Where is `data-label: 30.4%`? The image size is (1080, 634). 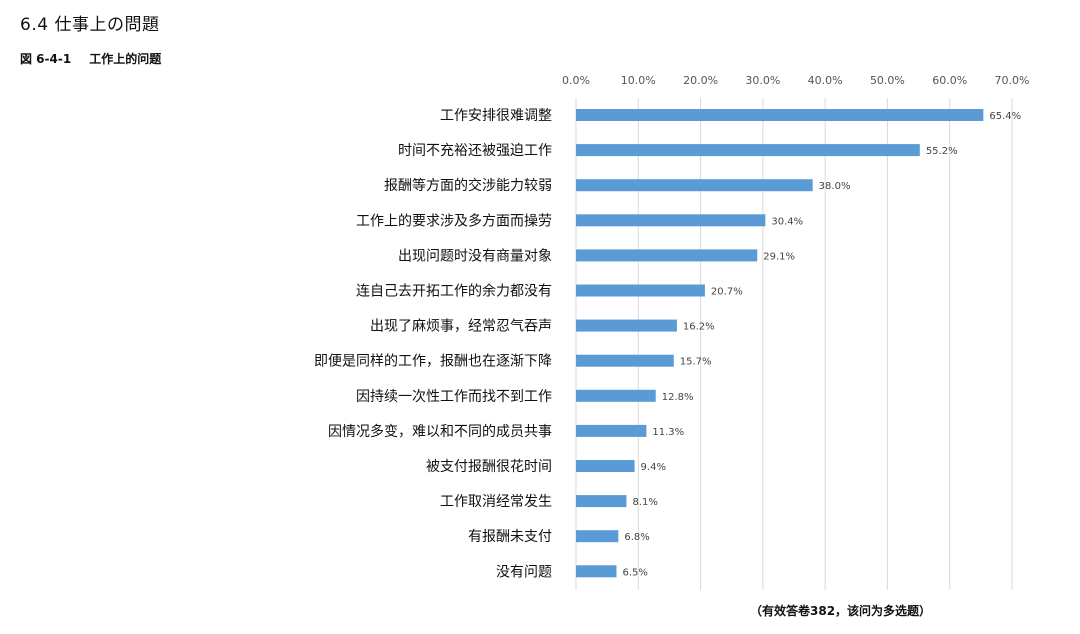 data-label: 30.4% is located at coordinates (787, 221).